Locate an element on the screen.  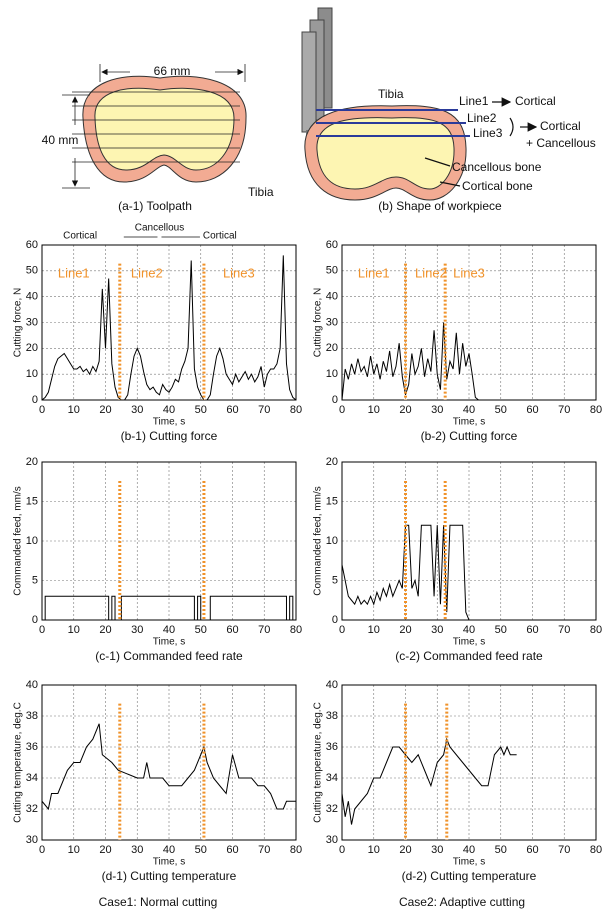
width-label: 66 mm is located at coordinates (172, 71).